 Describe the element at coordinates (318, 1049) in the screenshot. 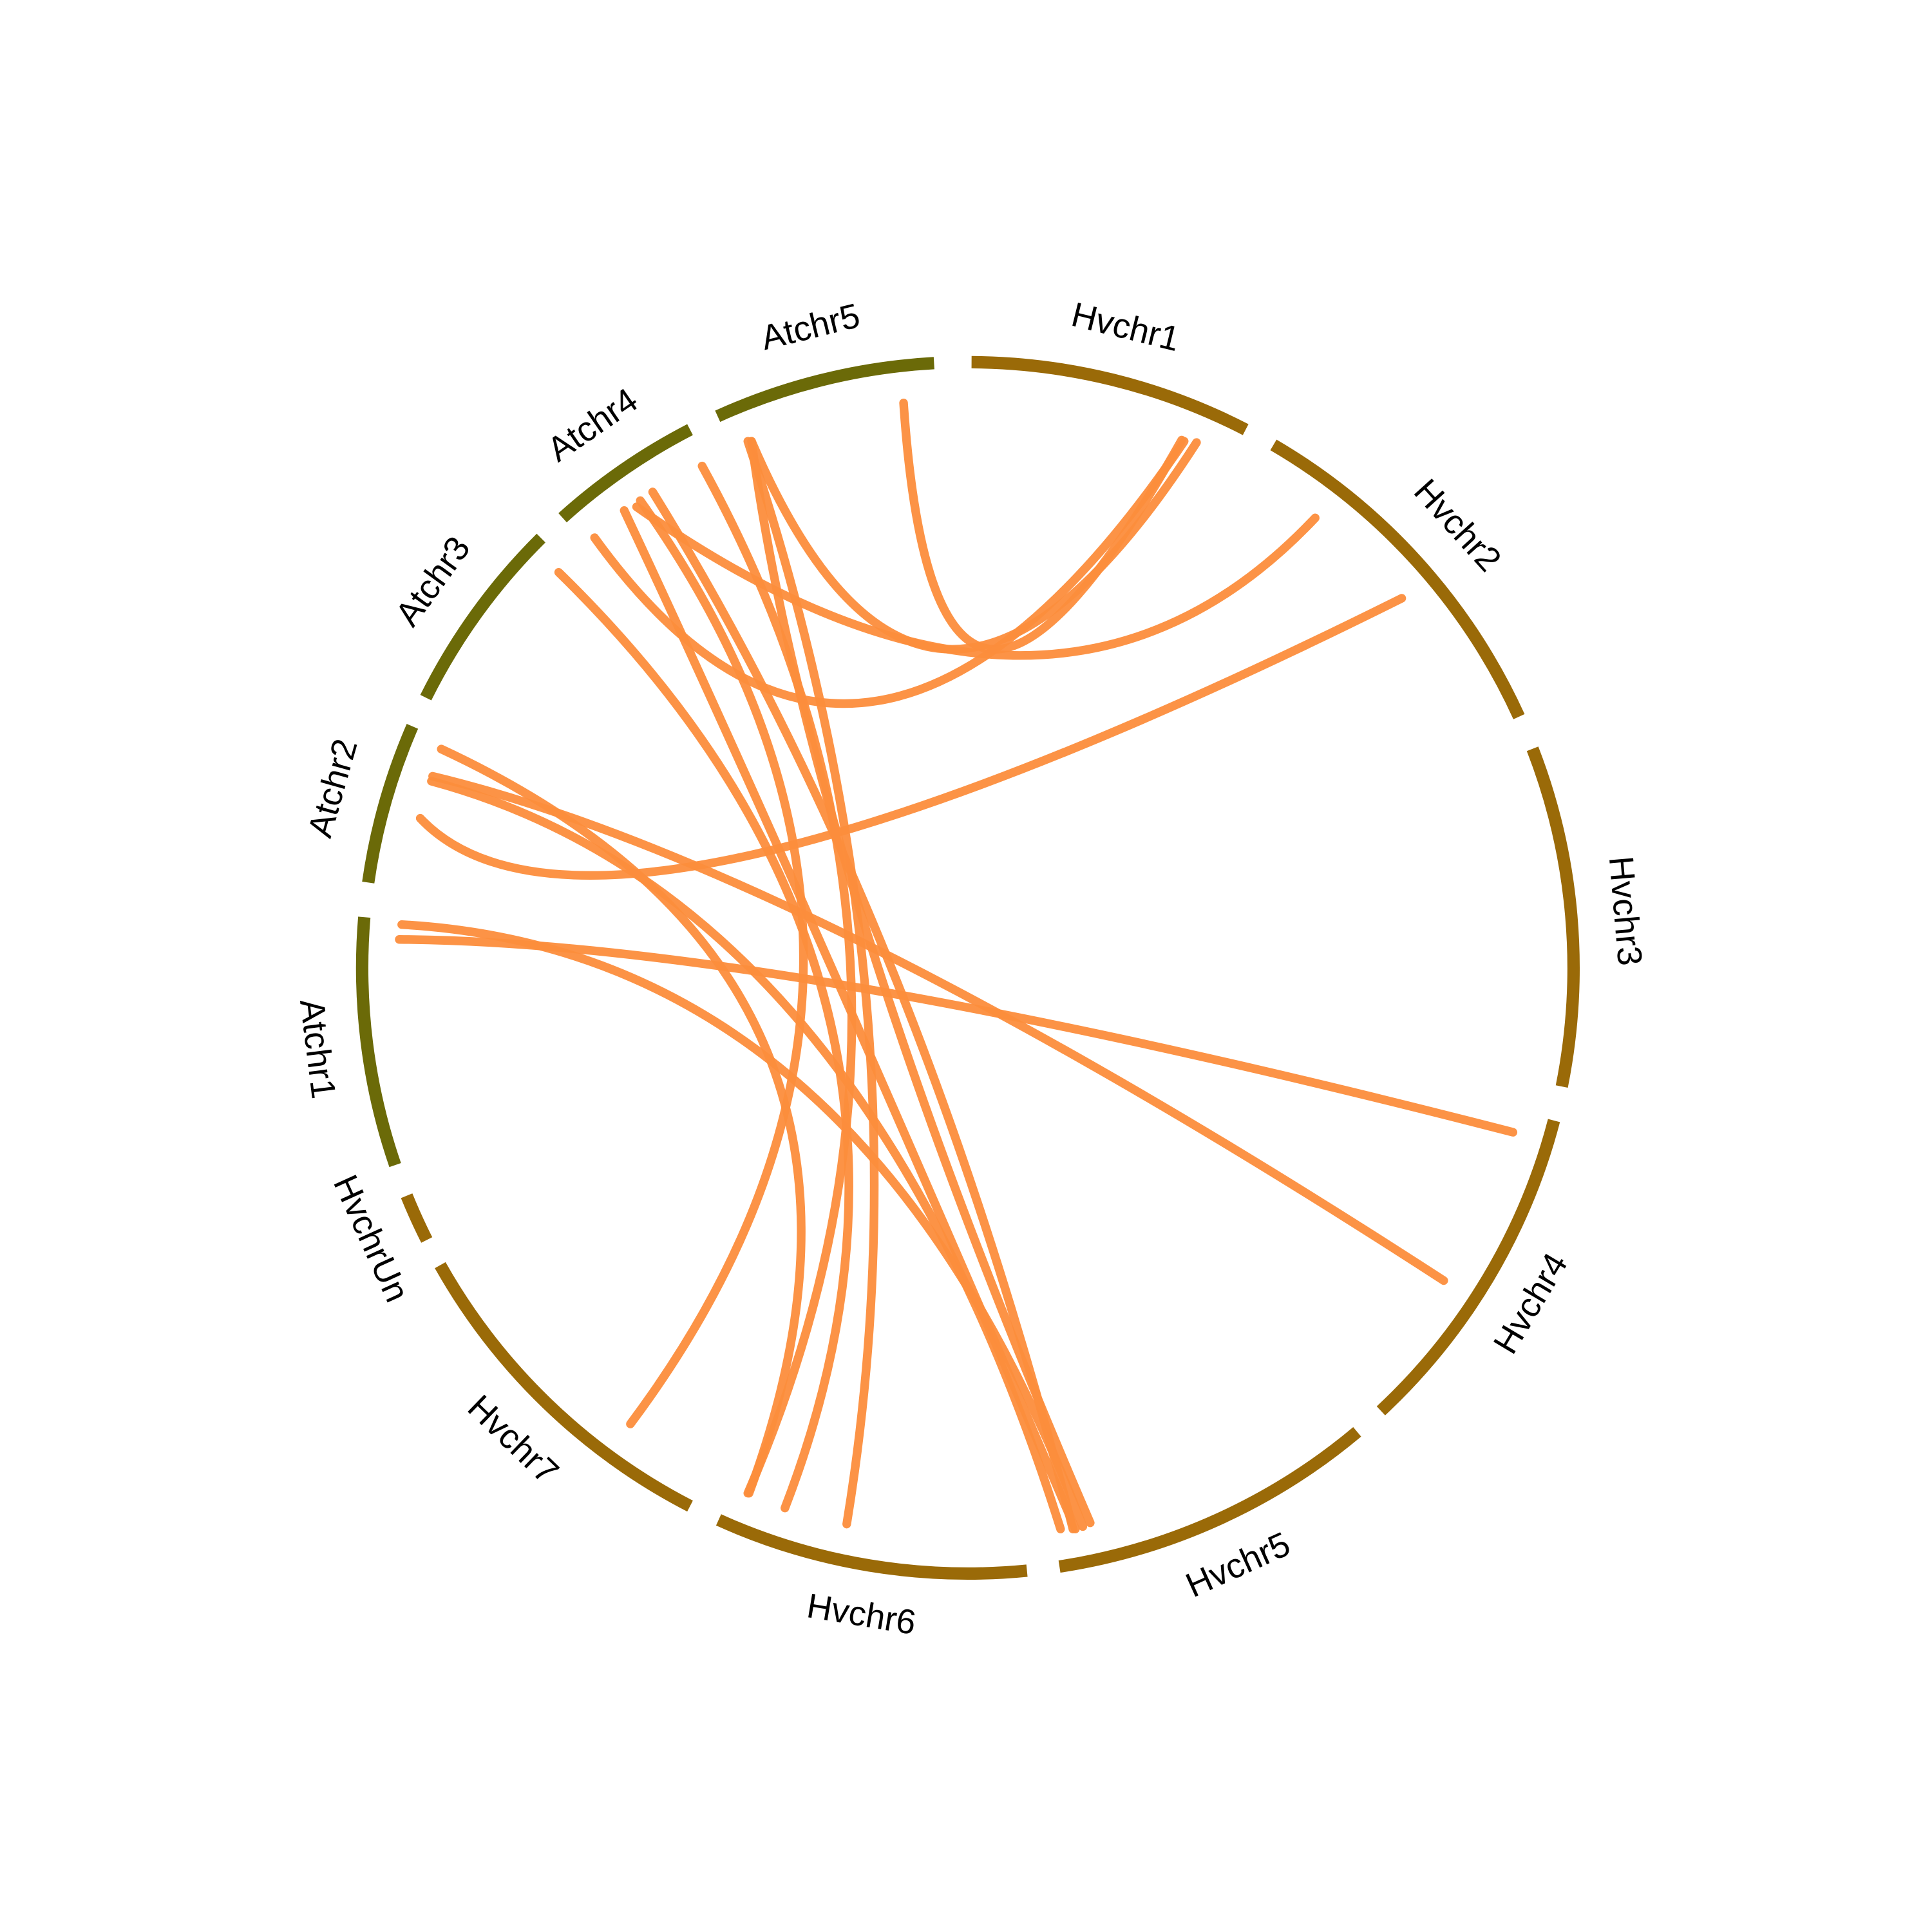

I see `chromosome-label: Atchr1` at that location.